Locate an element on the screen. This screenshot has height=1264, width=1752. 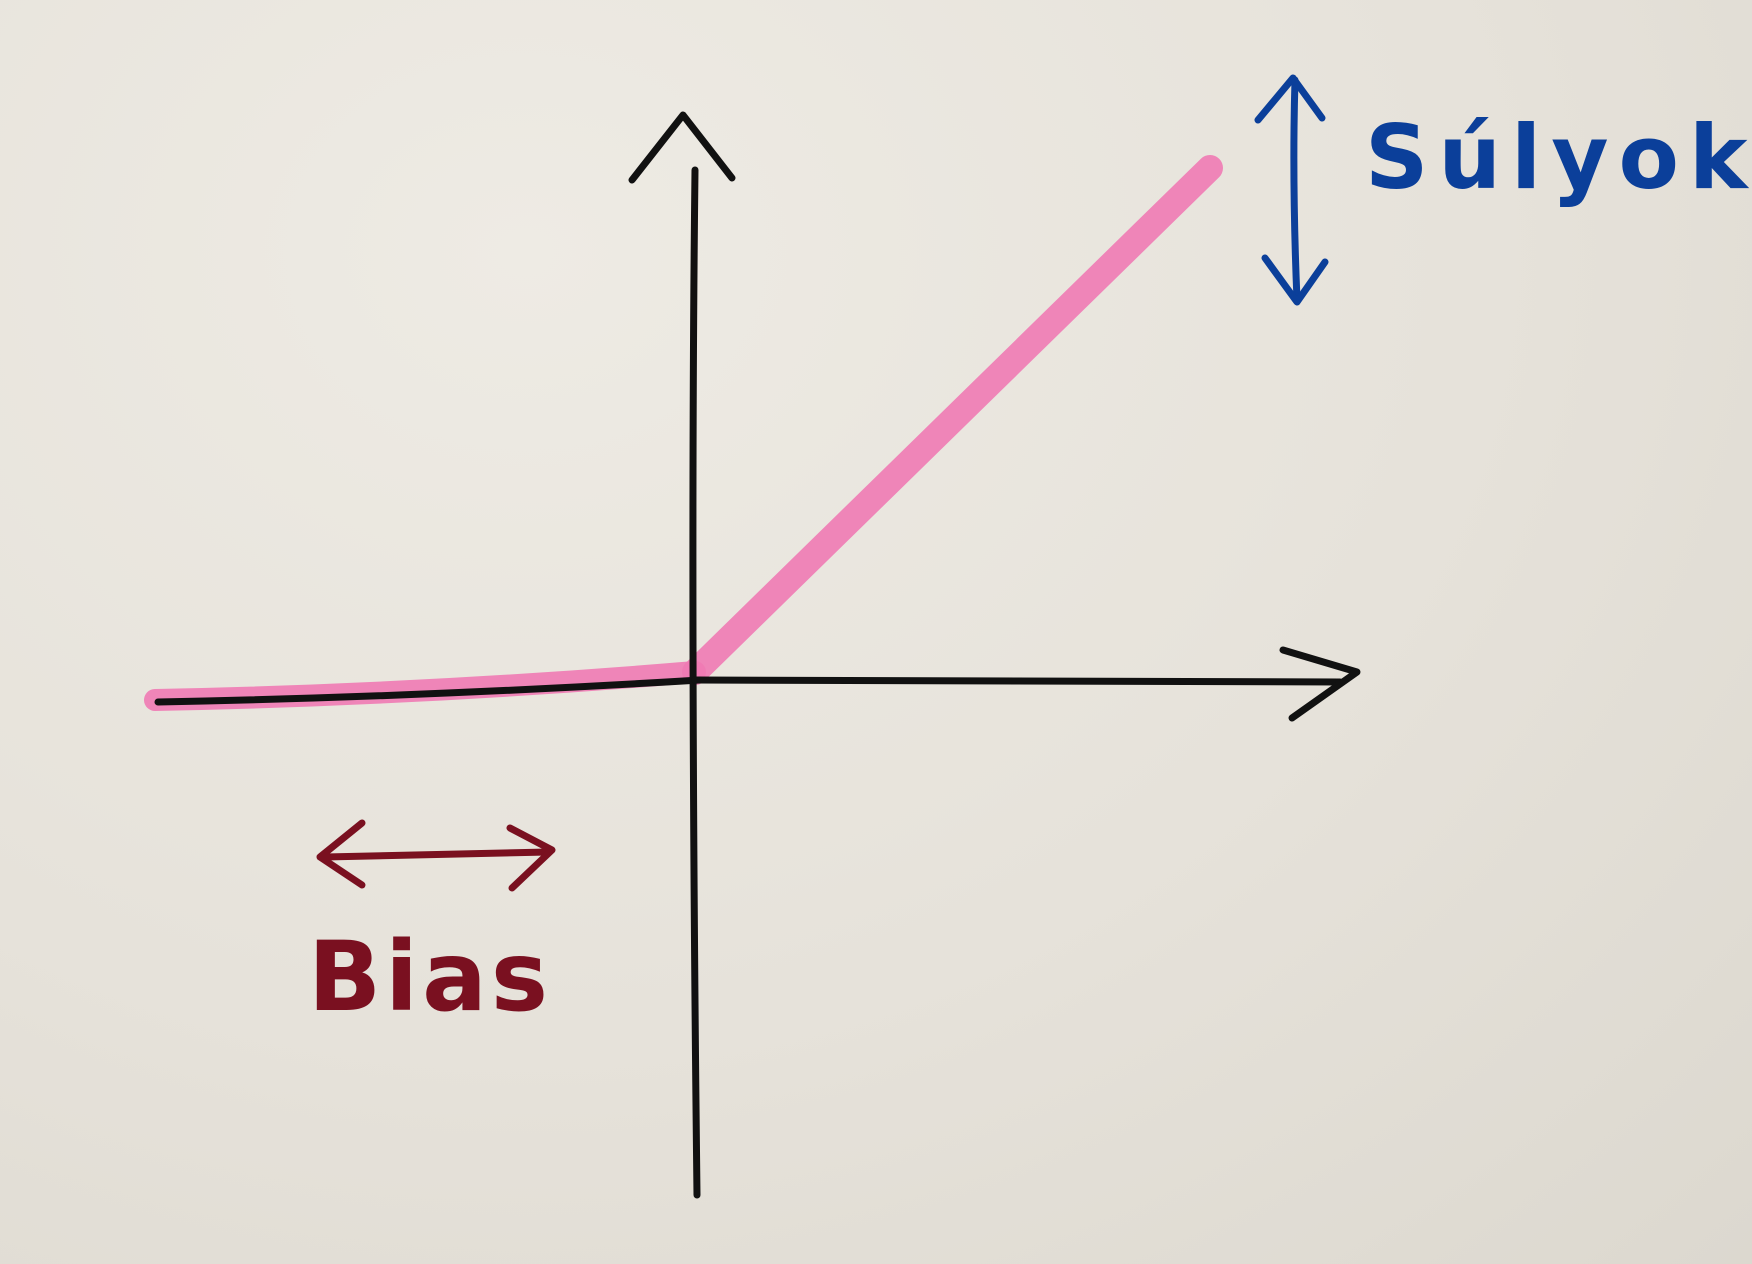
double-arrow-vertical-icon is located at coordinates (1291, 190).